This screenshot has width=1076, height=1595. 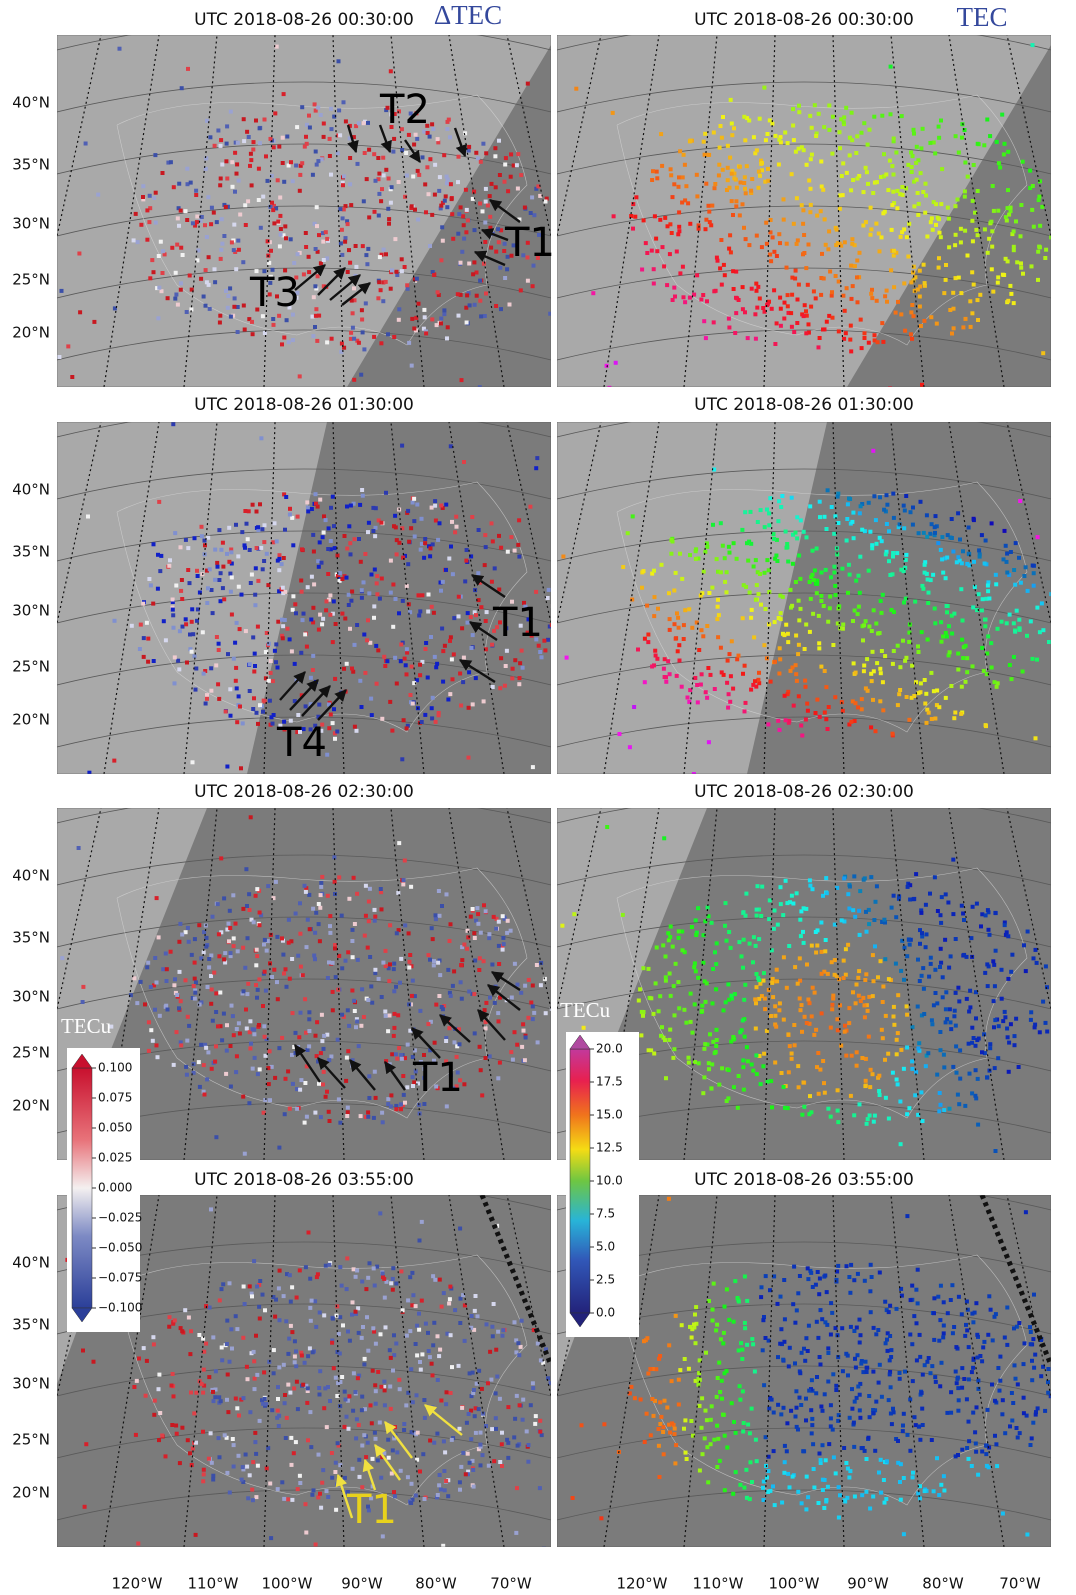 What do you see at coordinates (304, 1180) in the screenshot?
I see `panel-title: UTC 2018-08-26 03:55:00` at bounding box center [304, 1180].